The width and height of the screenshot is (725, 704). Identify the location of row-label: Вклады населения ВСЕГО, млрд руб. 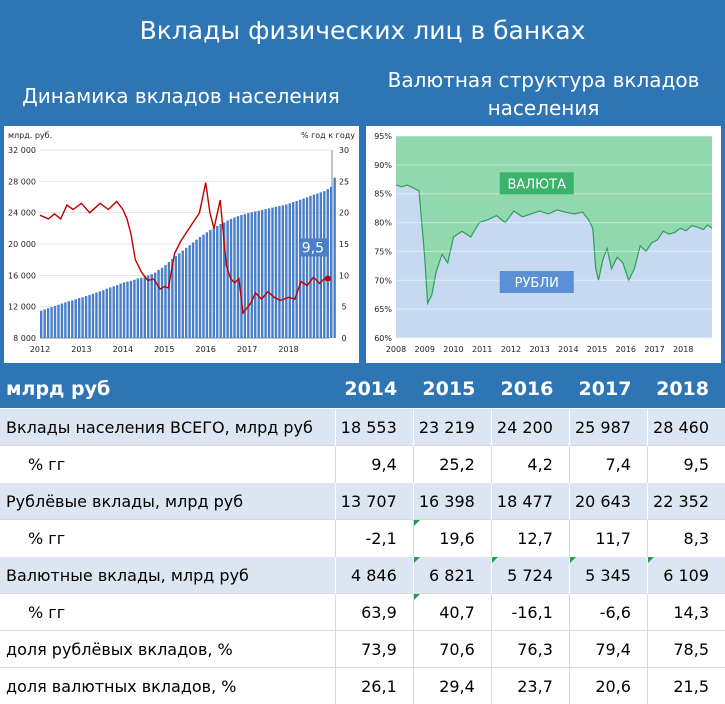
(167, 427).